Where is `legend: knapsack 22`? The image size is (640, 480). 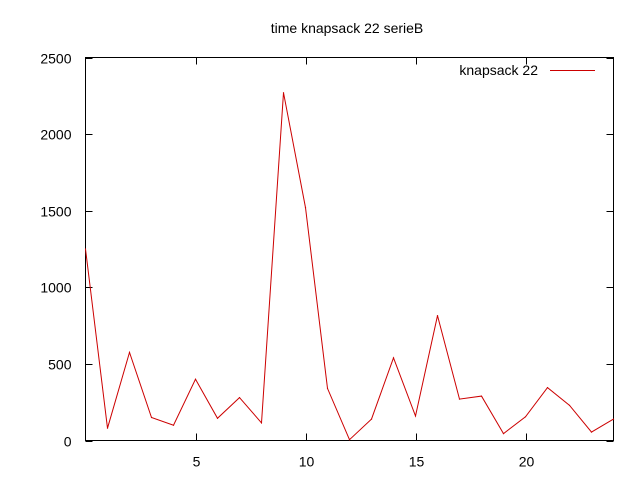
legend: knapsack 22 is located at coordinates (527, 70).